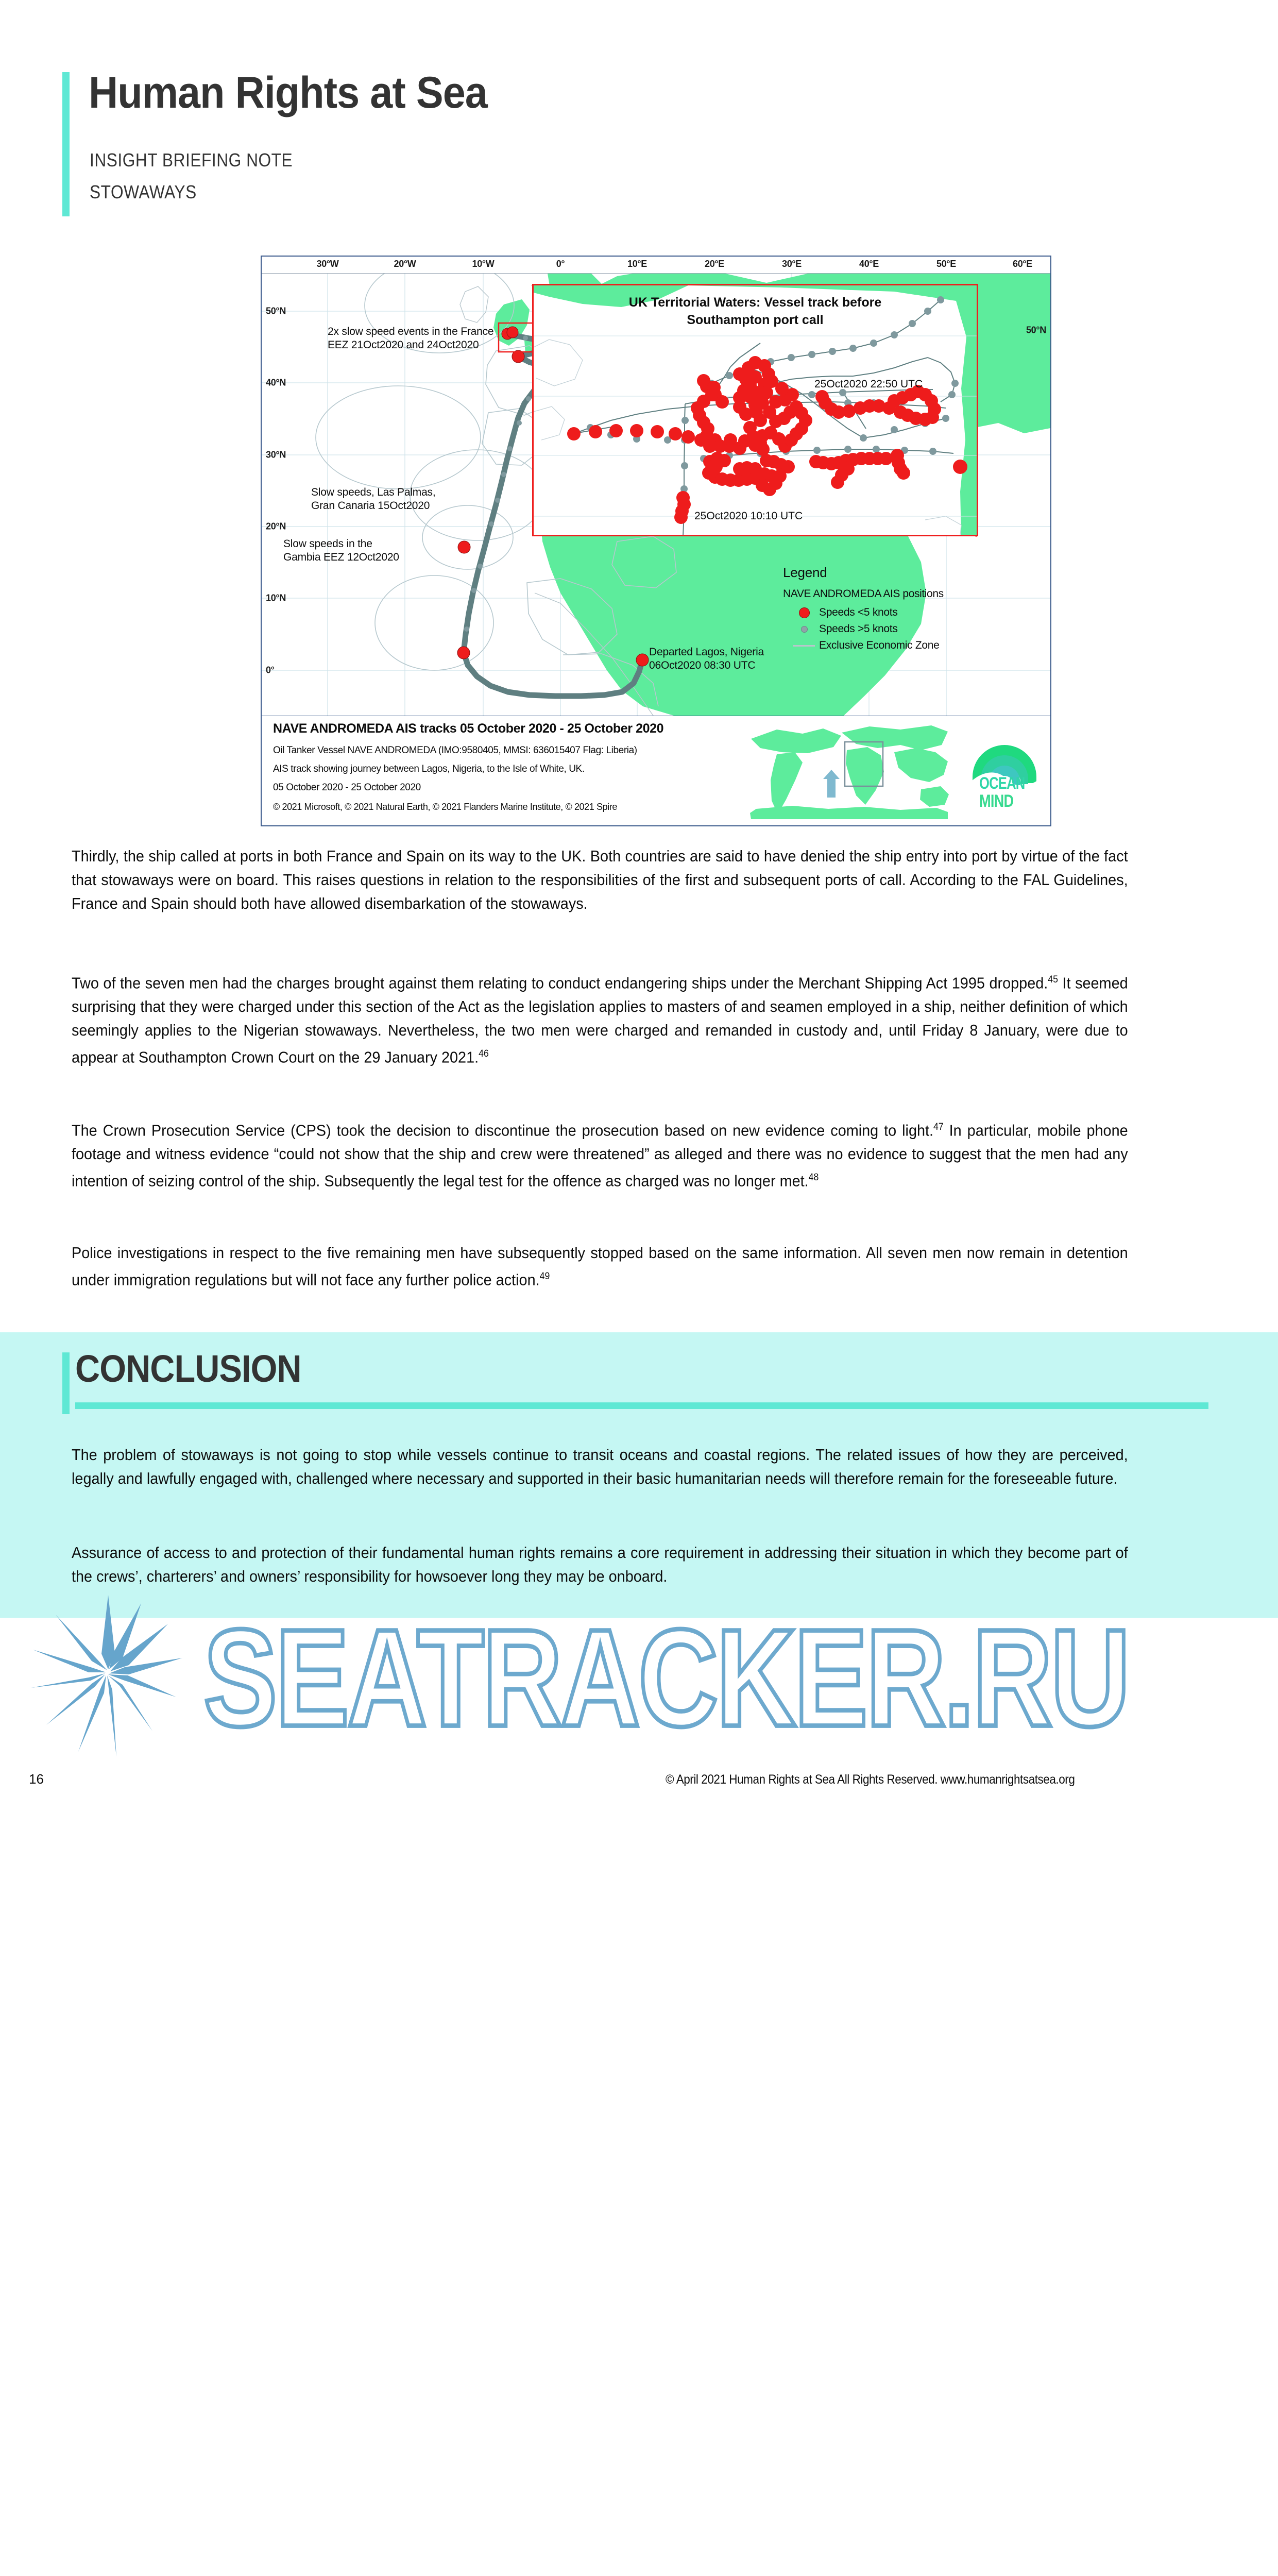 This screenshot has width=1278, height=2576. I want to click on watermark: SEATRACKER.RU, so click(639, 1697).